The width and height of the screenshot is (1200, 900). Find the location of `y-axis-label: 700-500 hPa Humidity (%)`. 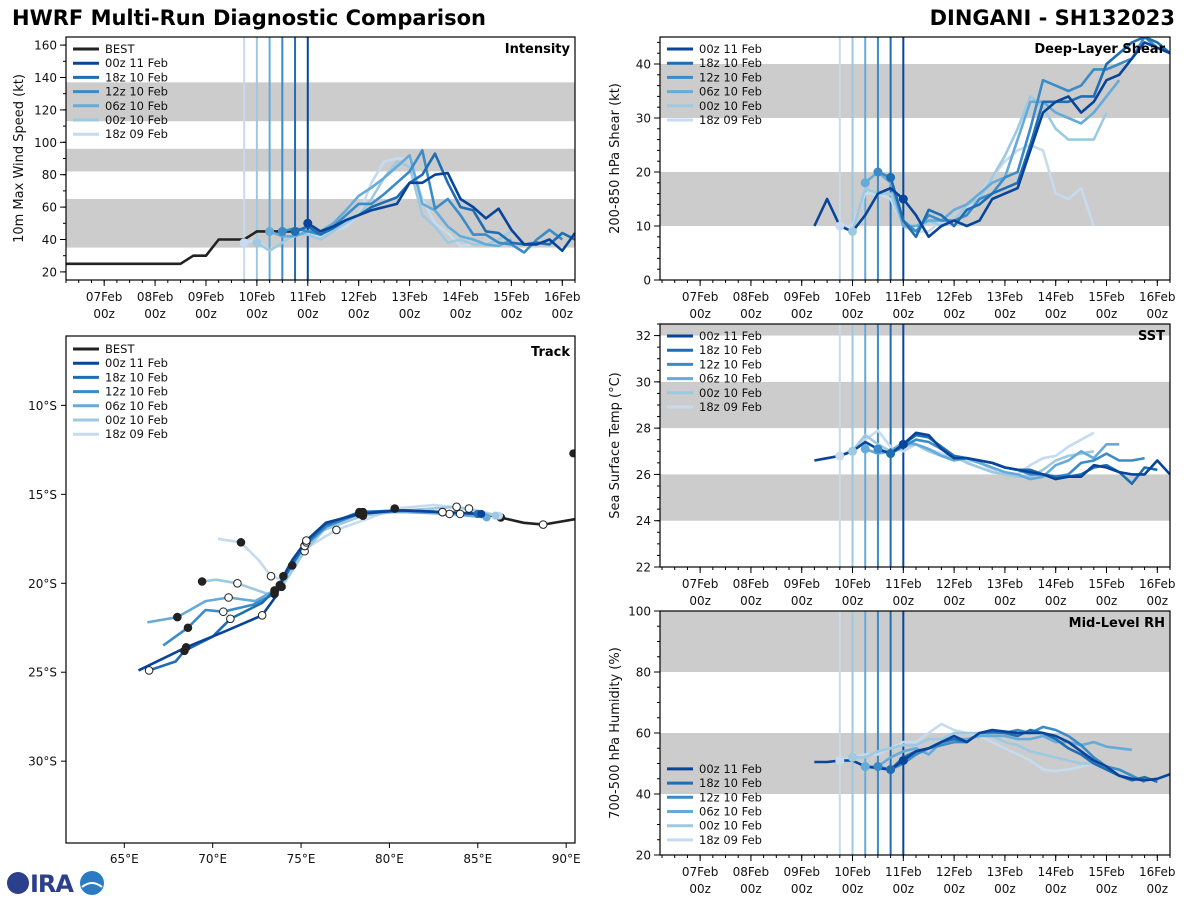

y-axis-label: 700-500 hPa Humidity (%) is located at coordinates (615, 733).